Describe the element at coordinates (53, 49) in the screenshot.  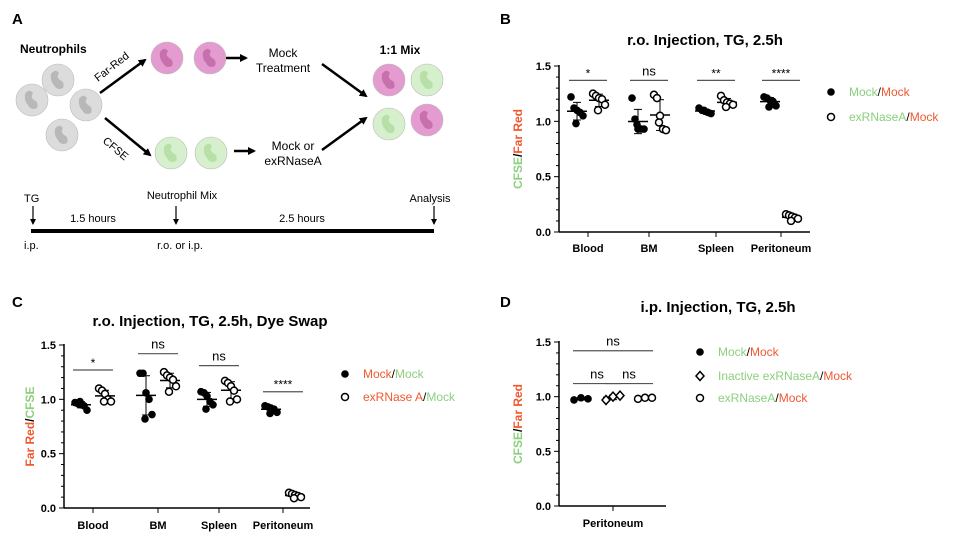
I see `neutrophils-label: Neutrophils` at that location.